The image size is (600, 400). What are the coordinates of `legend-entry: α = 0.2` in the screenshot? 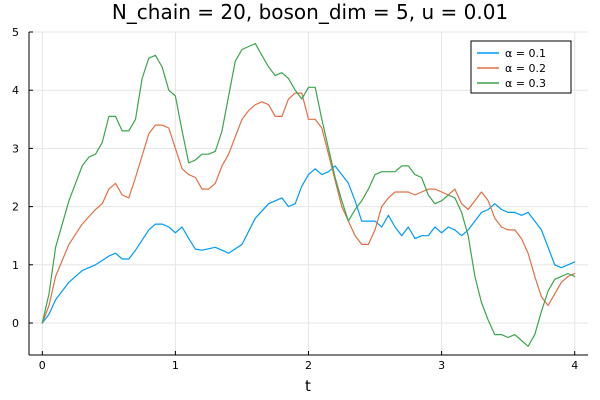 It's located at (525, 68).